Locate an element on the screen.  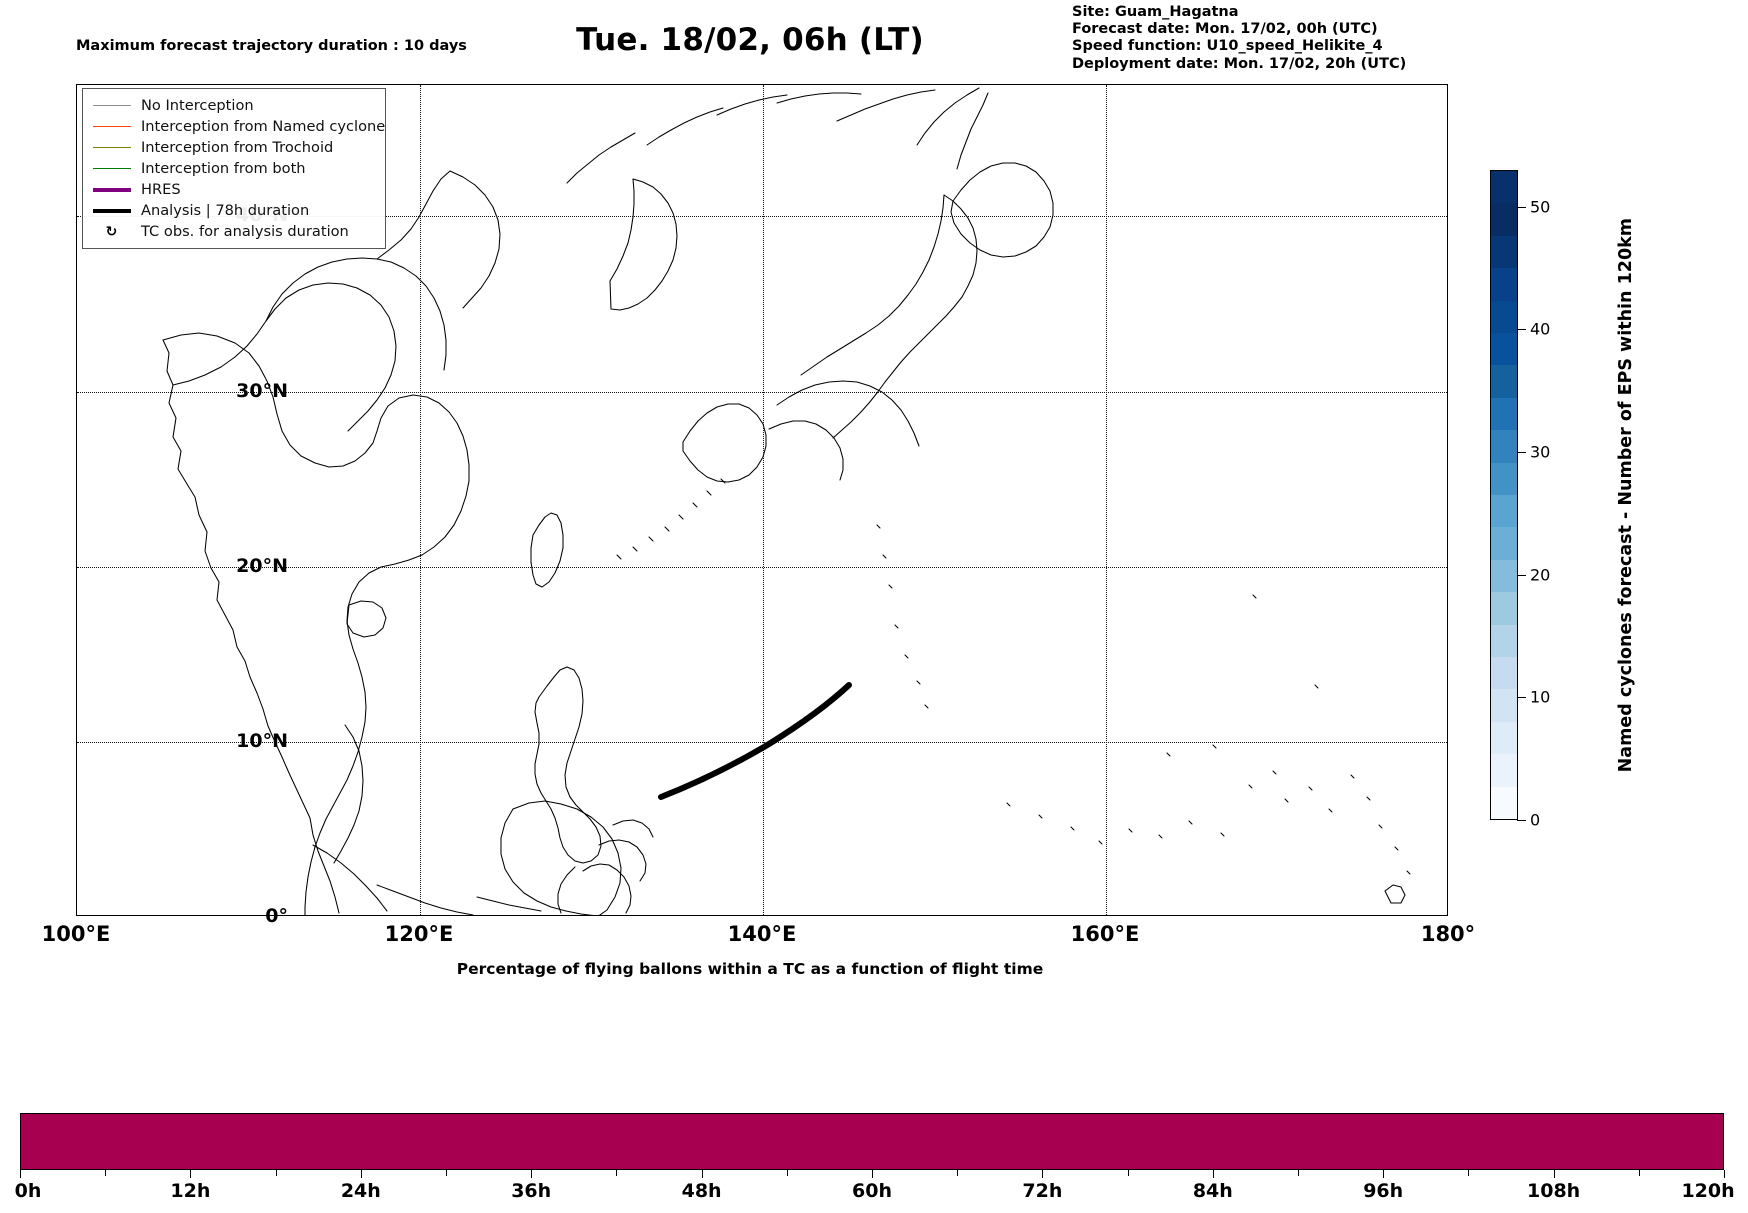
map-xtick-160: 160°E is located at coordinates (1105, 934).